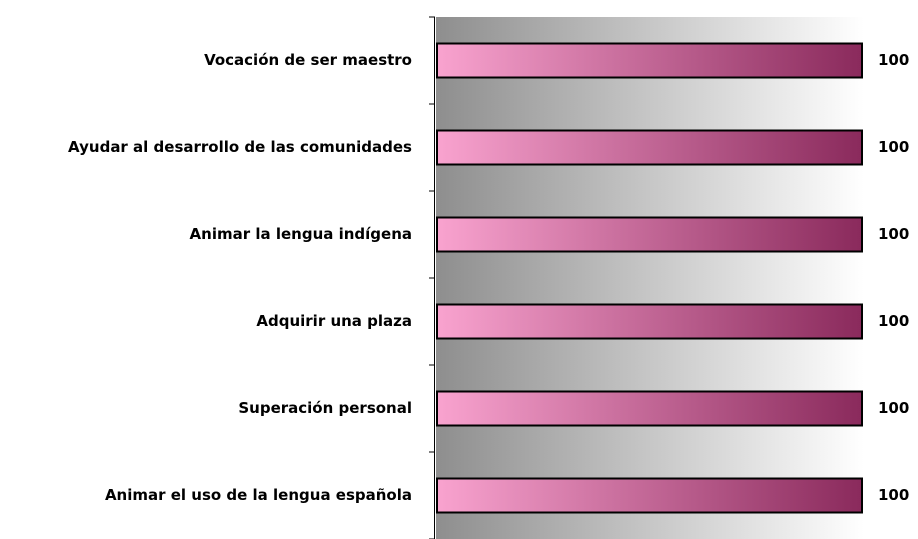 The height and width of the screenshot is (539, 918). I want to click on y-tick-label: Vocación de ser maestro, so click(308, 60).